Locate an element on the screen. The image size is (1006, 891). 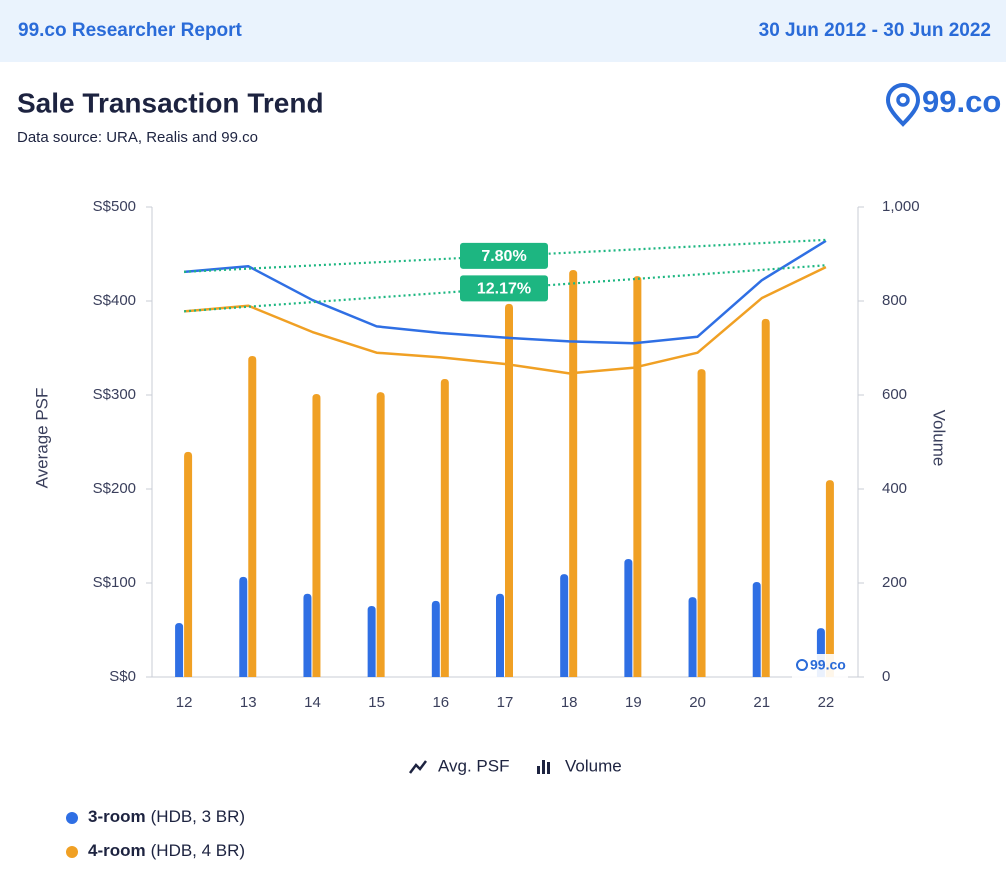
x-tick-label: 13 is located at coordinates (248, 702).